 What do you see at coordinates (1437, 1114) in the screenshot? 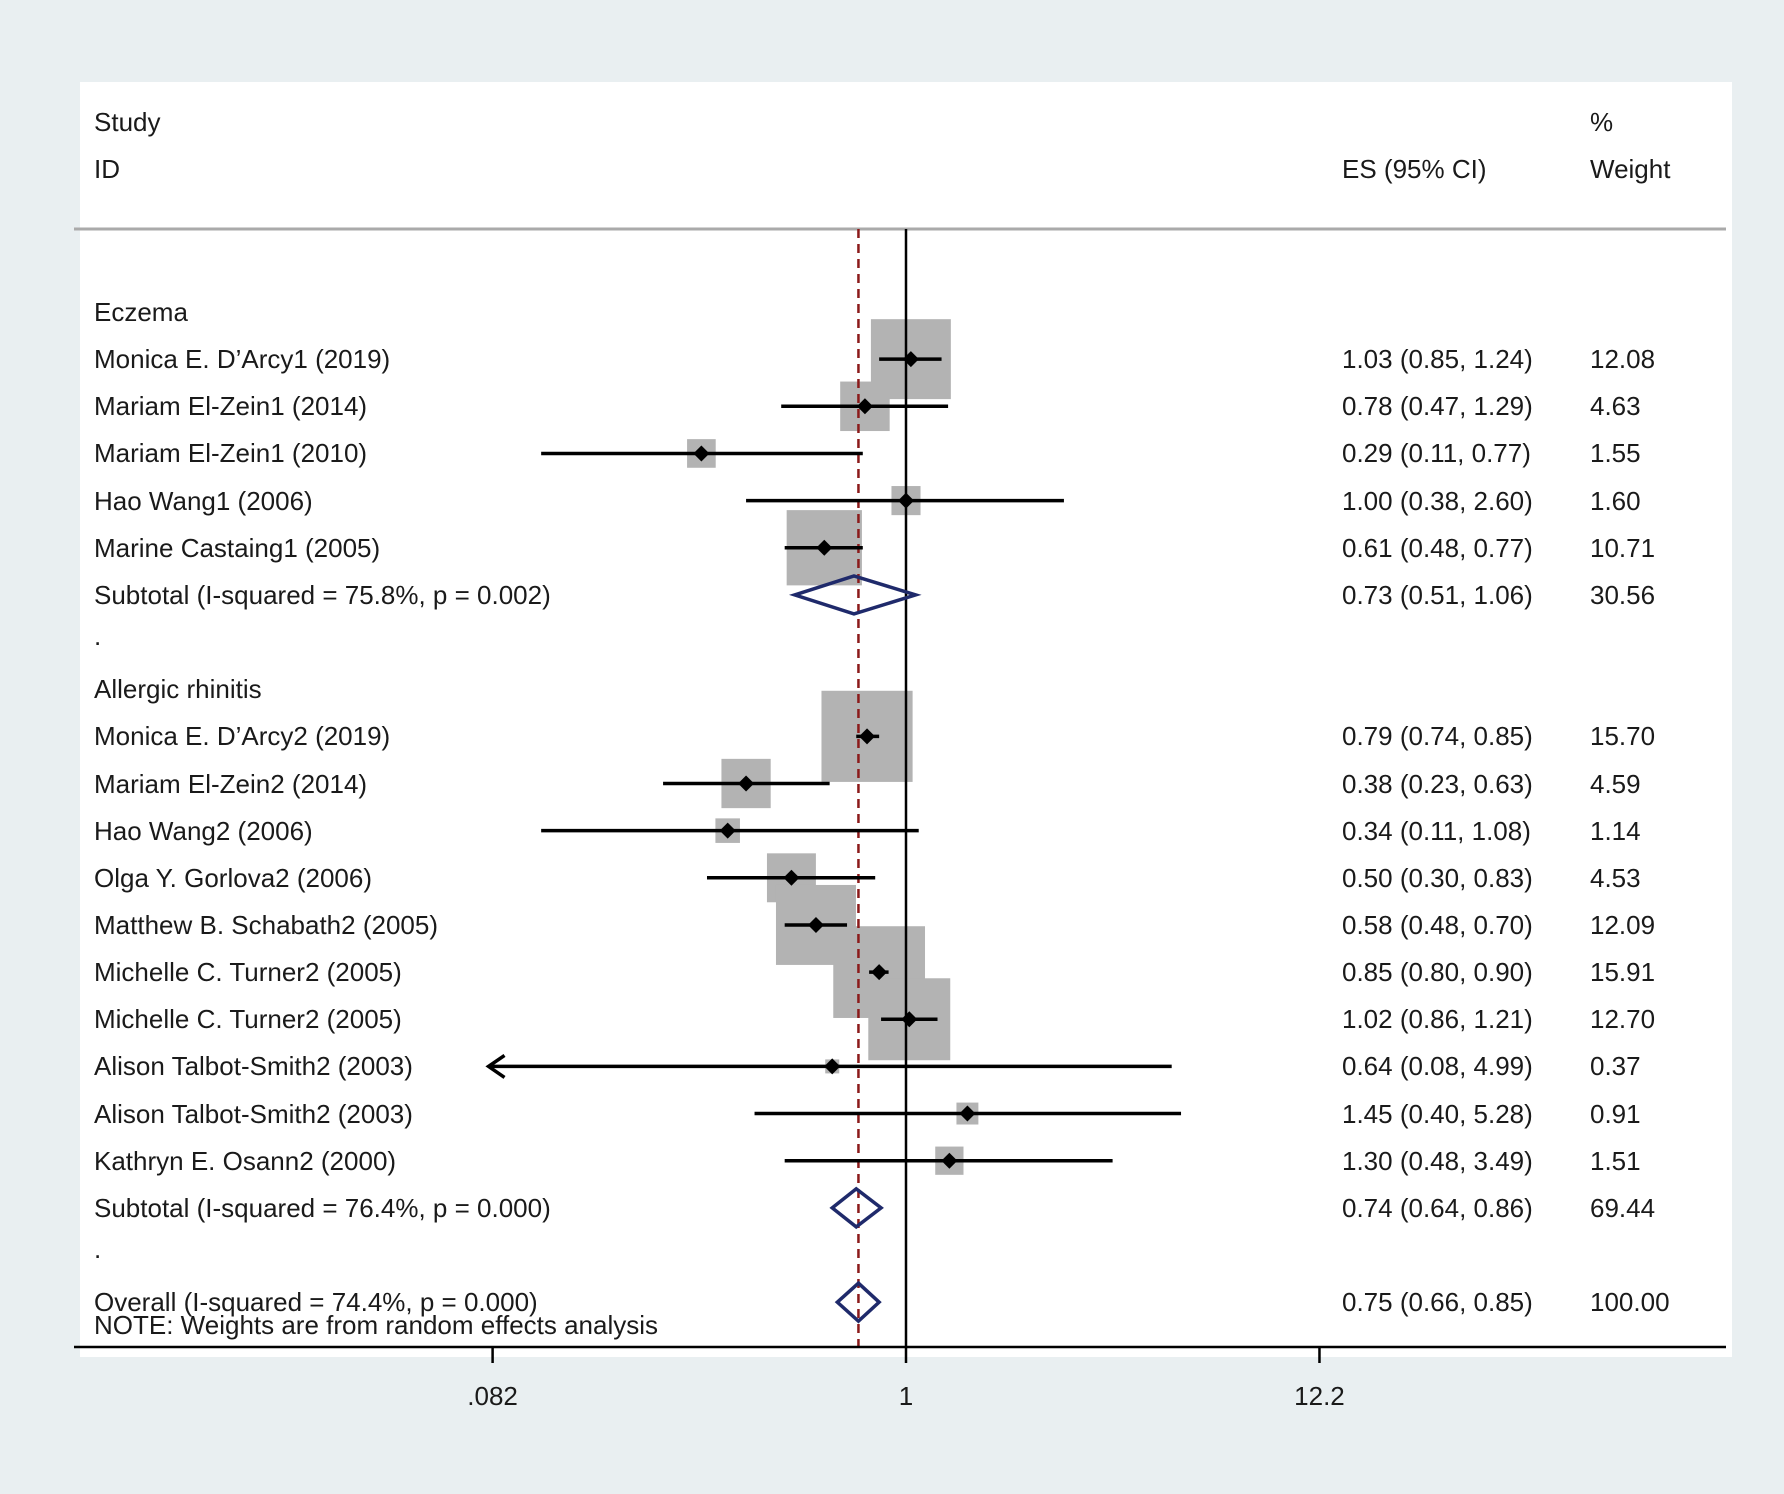
I see `effect-size-ci: 1.45 (0.40, 5.28)` at bounding box center [1437, 1114].